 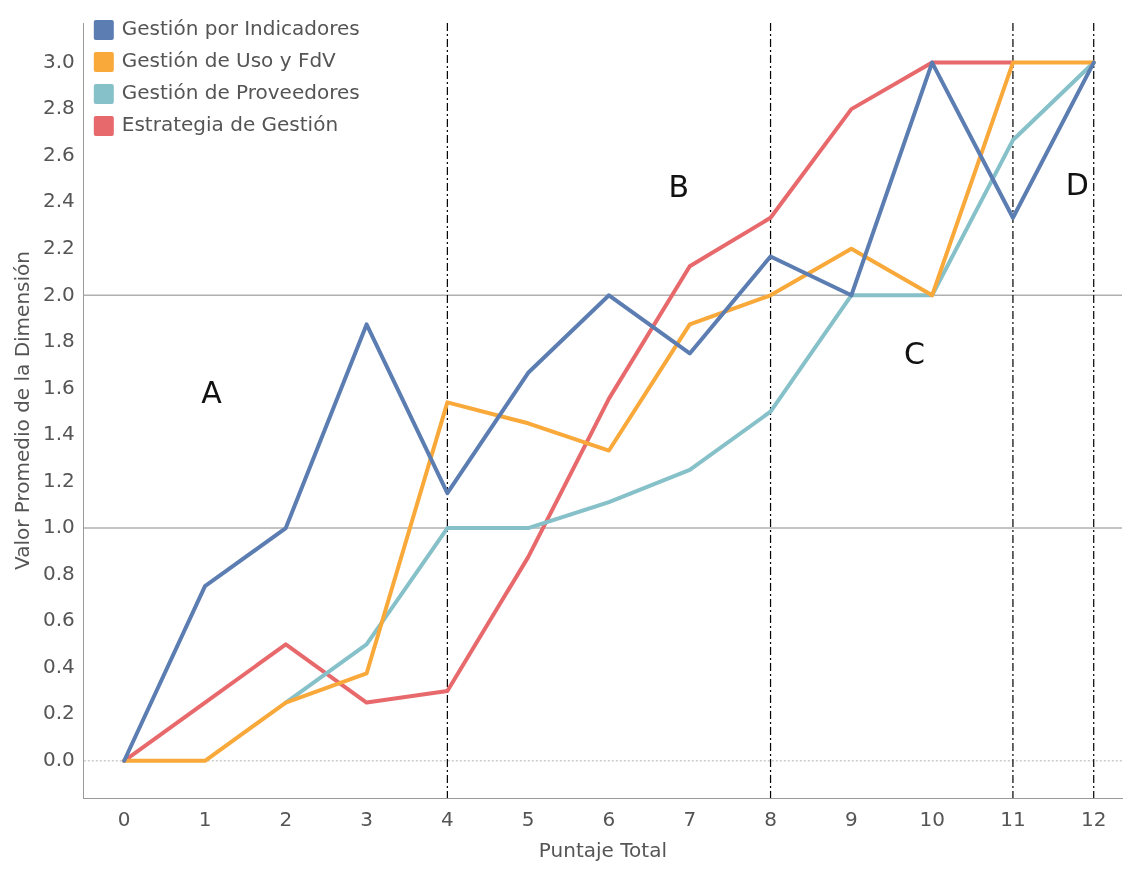 What do you see at coordinates (58, 293) in the screenshot?
I see `y-tick-label: 2.0` at bounding box center [58, 293].